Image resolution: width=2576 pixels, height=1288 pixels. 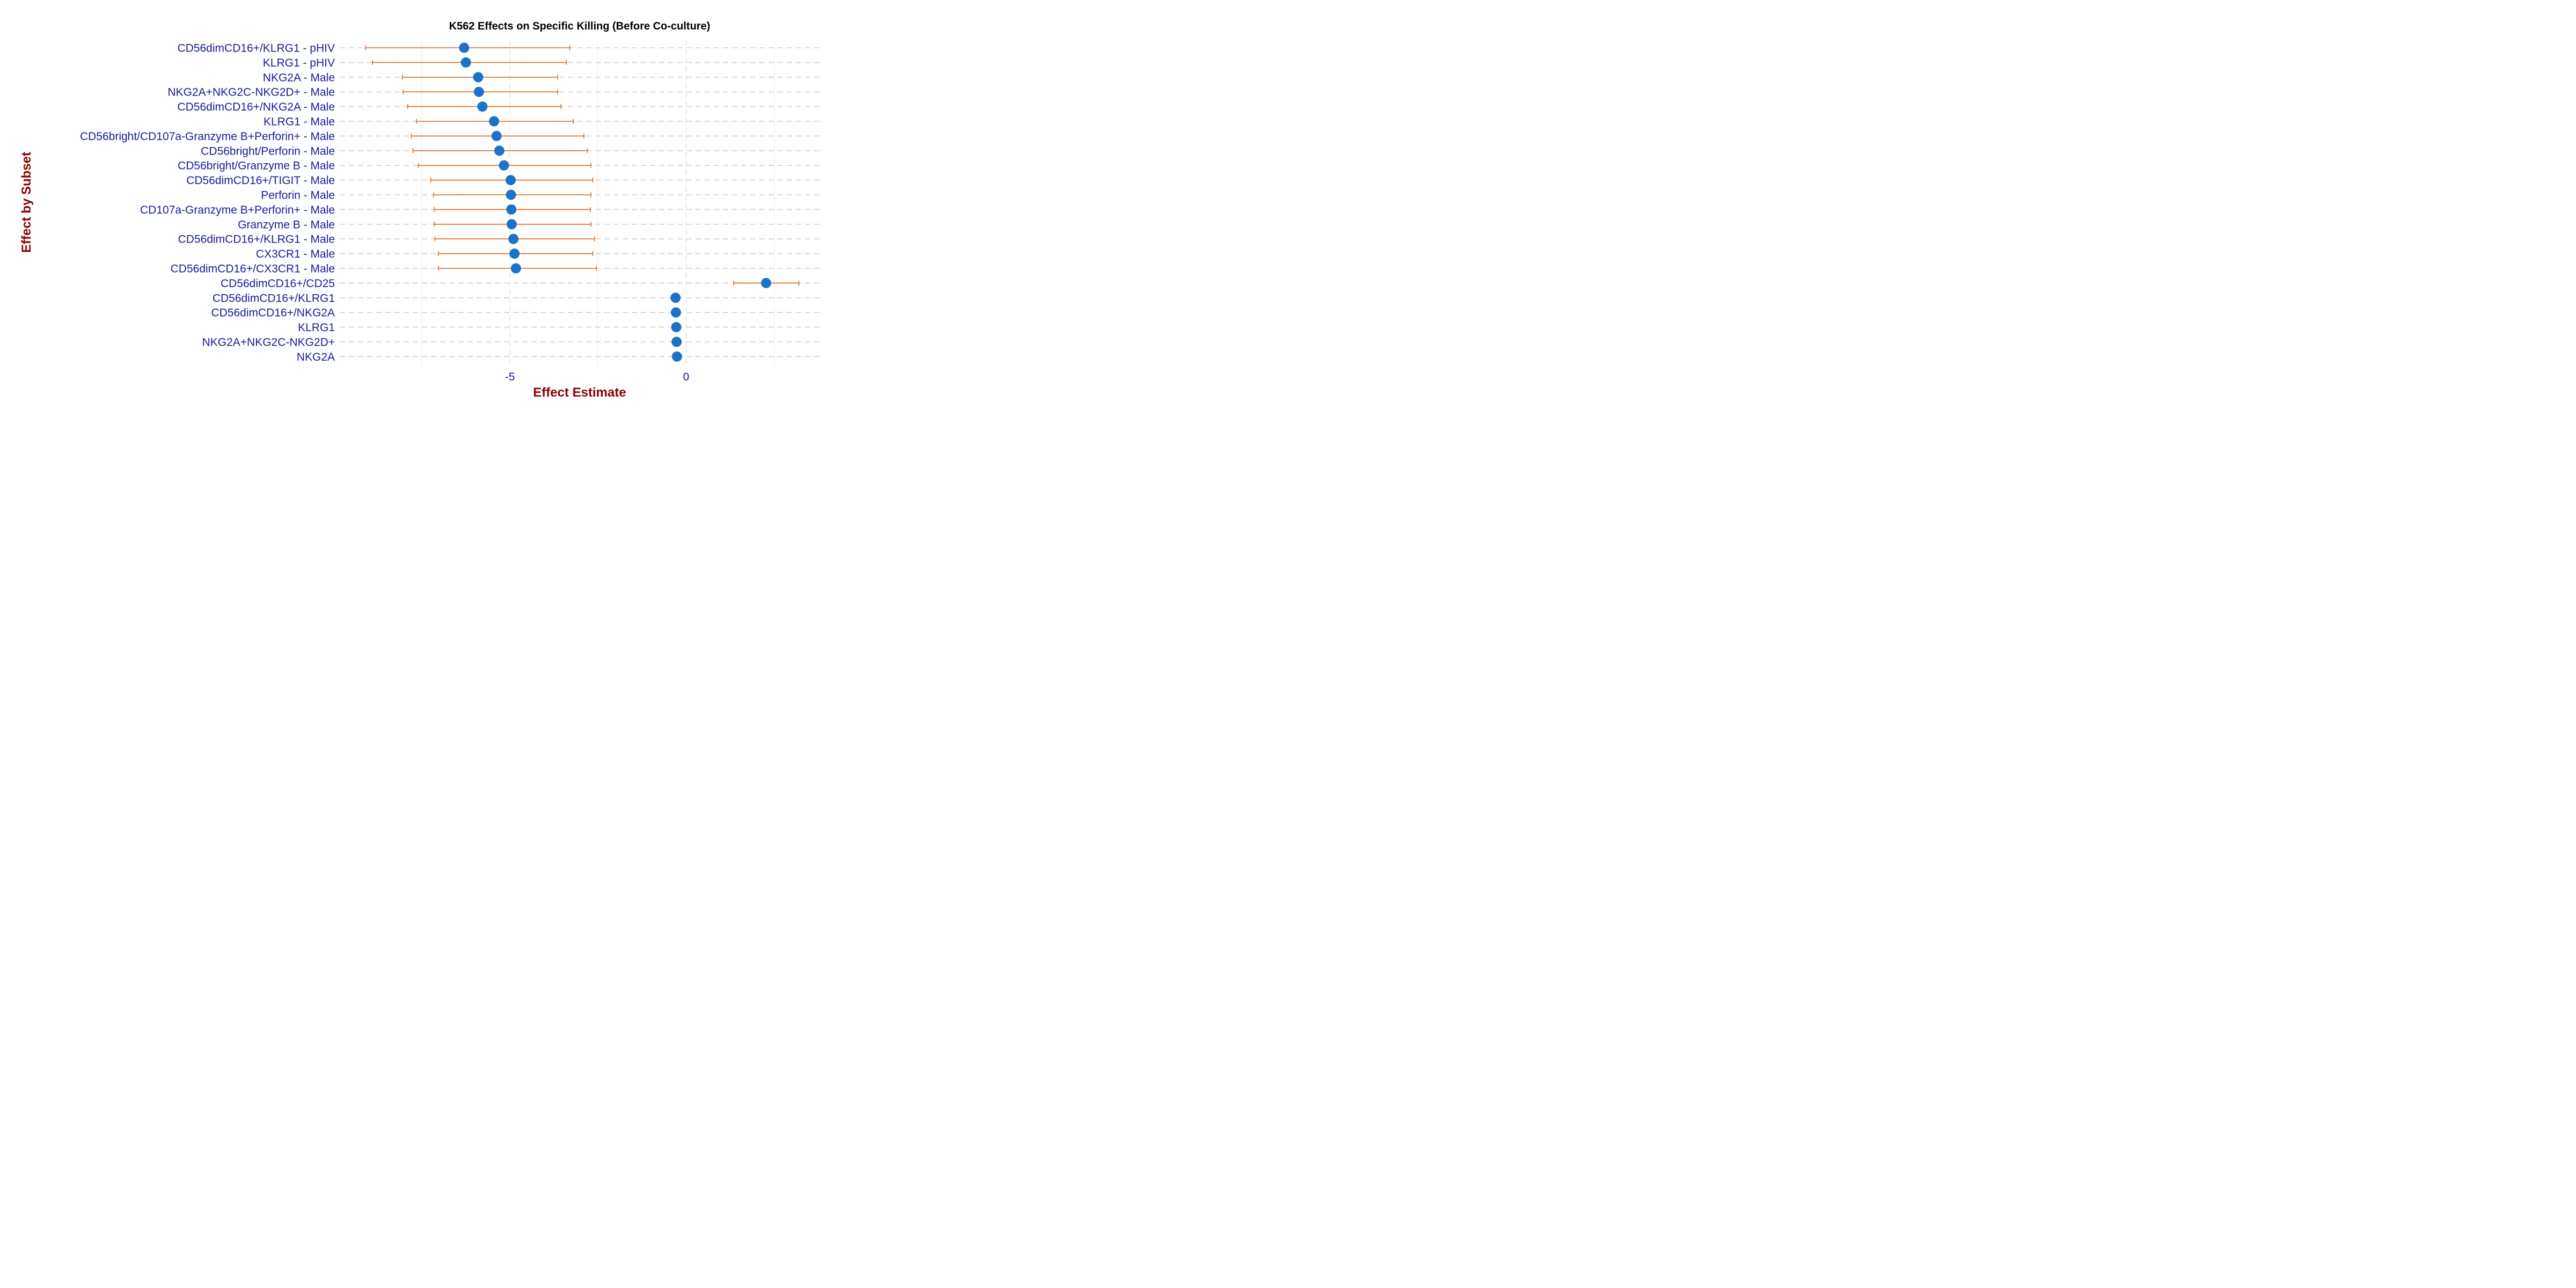 I want to click on y-axis-title: Effect by Subset, so click(x=26, y=202).